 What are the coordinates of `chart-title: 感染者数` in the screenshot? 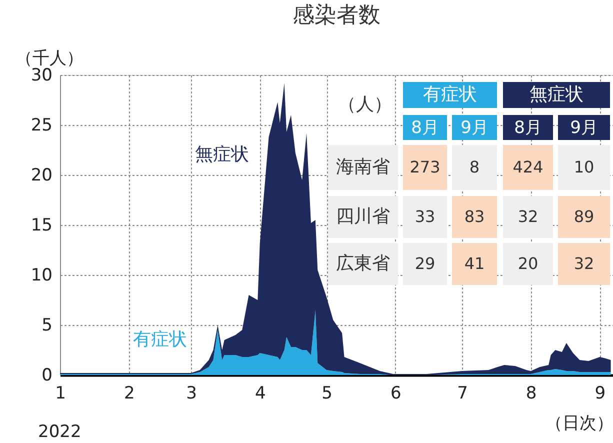 It's located at (336, 15).